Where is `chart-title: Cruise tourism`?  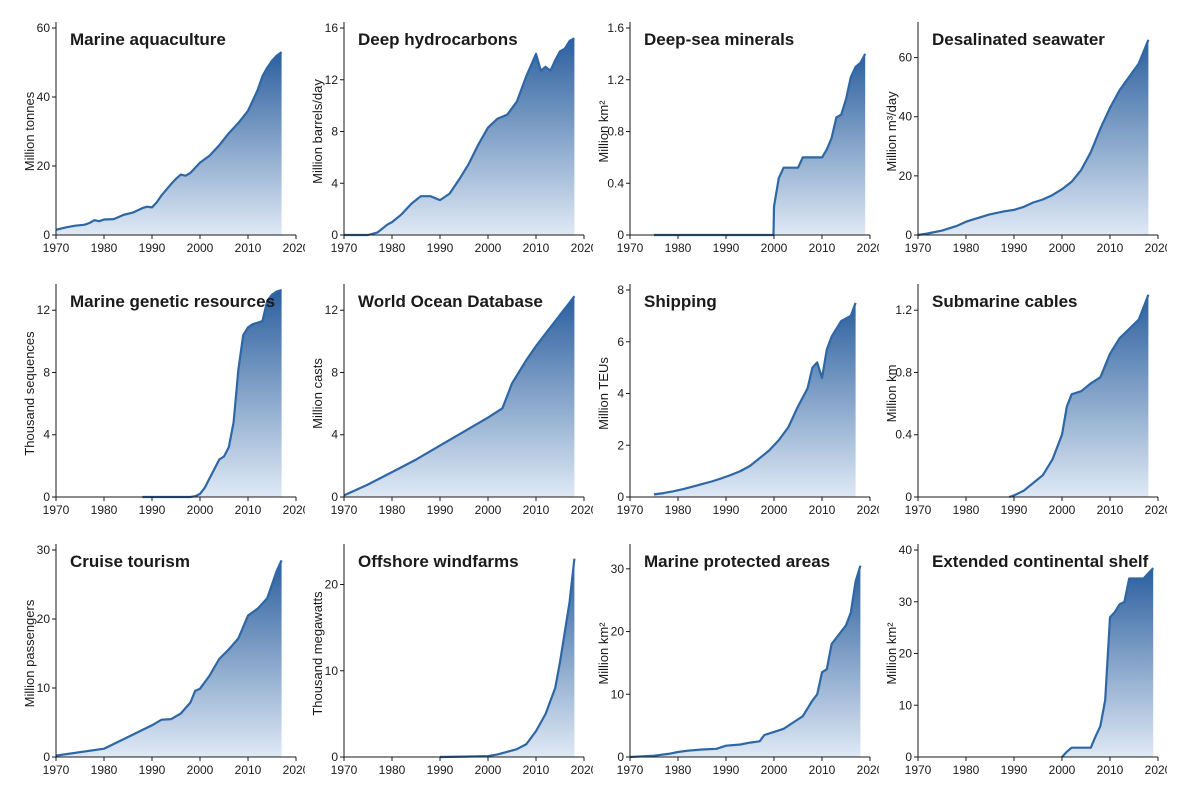
chart-title: Cruise tourism is located at coordinates (130, 561).